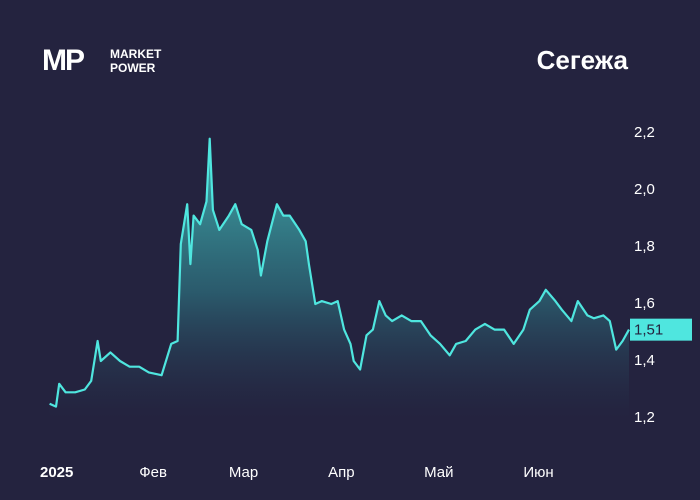  What do you see at coordinates (63, 60) in the screenshot?
I see `logo: MP` at bounding box center [63, 60].